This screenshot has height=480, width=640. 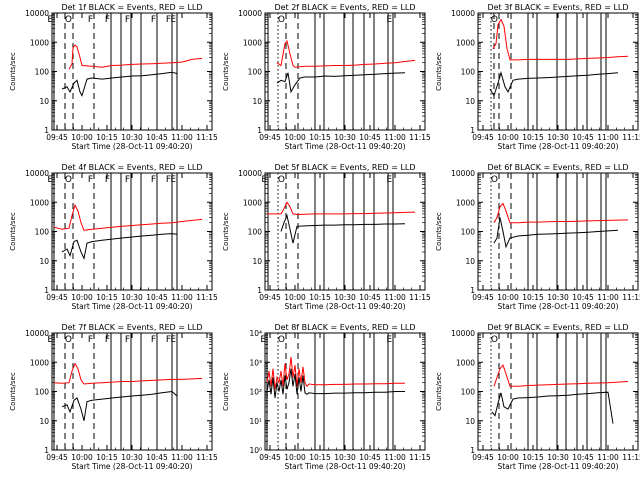 What do you see at coordinates (344, 327) in the screenshot?
I see `panel-title: Det 8f BLACK = Events, RED = LLD` at bounding box center [344, 327].